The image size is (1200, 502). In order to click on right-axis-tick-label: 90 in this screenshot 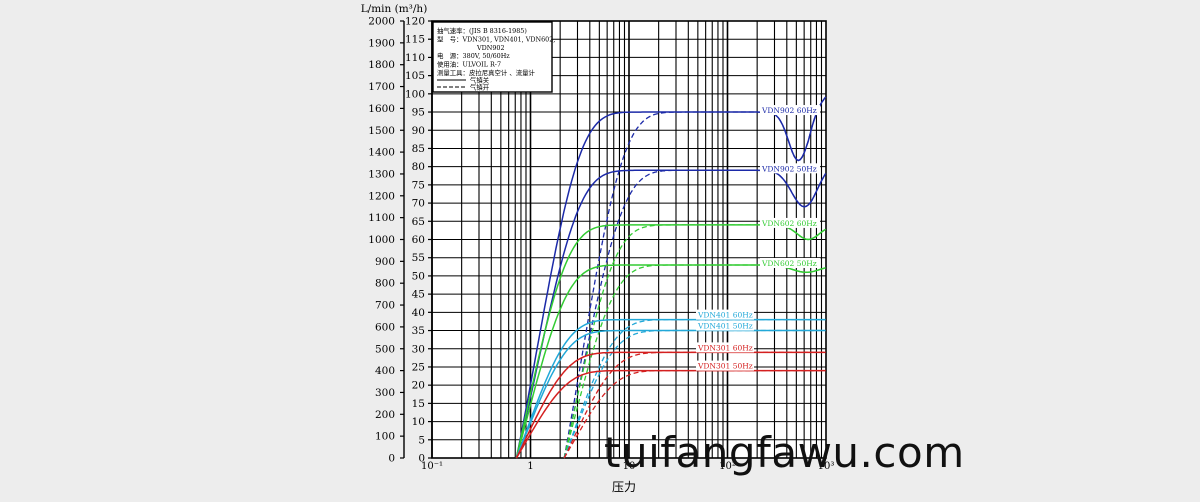, I will do `click(418, 131)`.